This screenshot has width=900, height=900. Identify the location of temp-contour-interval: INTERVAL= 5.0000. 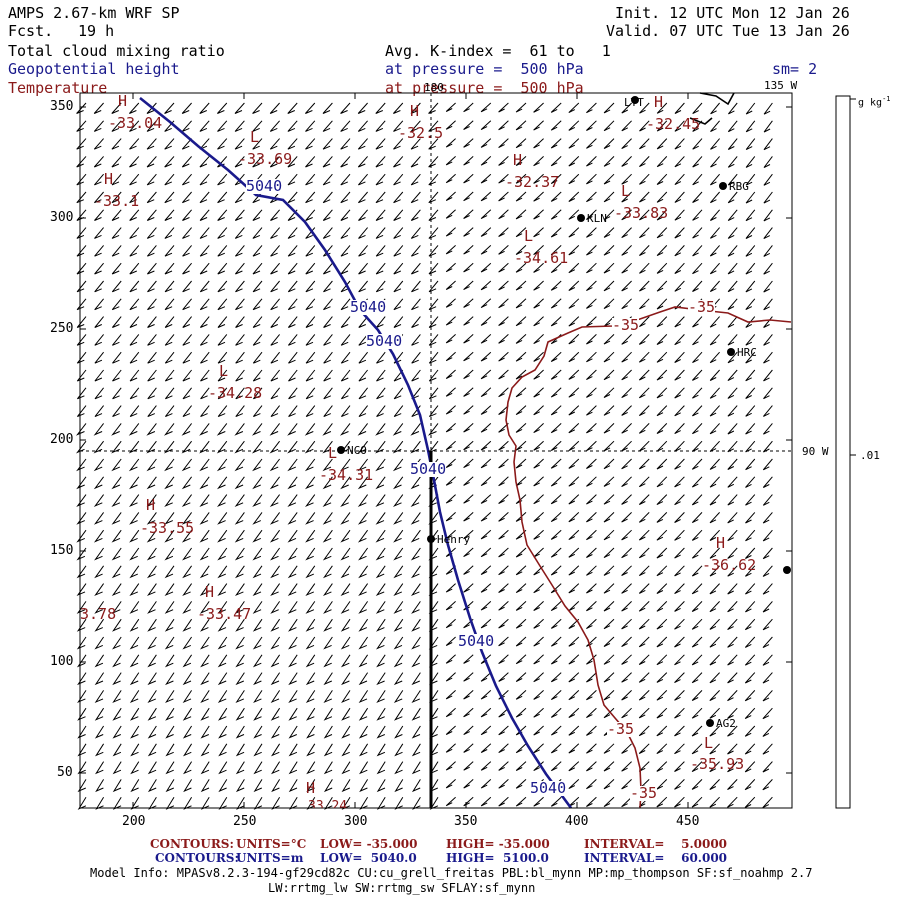
(656, 844).